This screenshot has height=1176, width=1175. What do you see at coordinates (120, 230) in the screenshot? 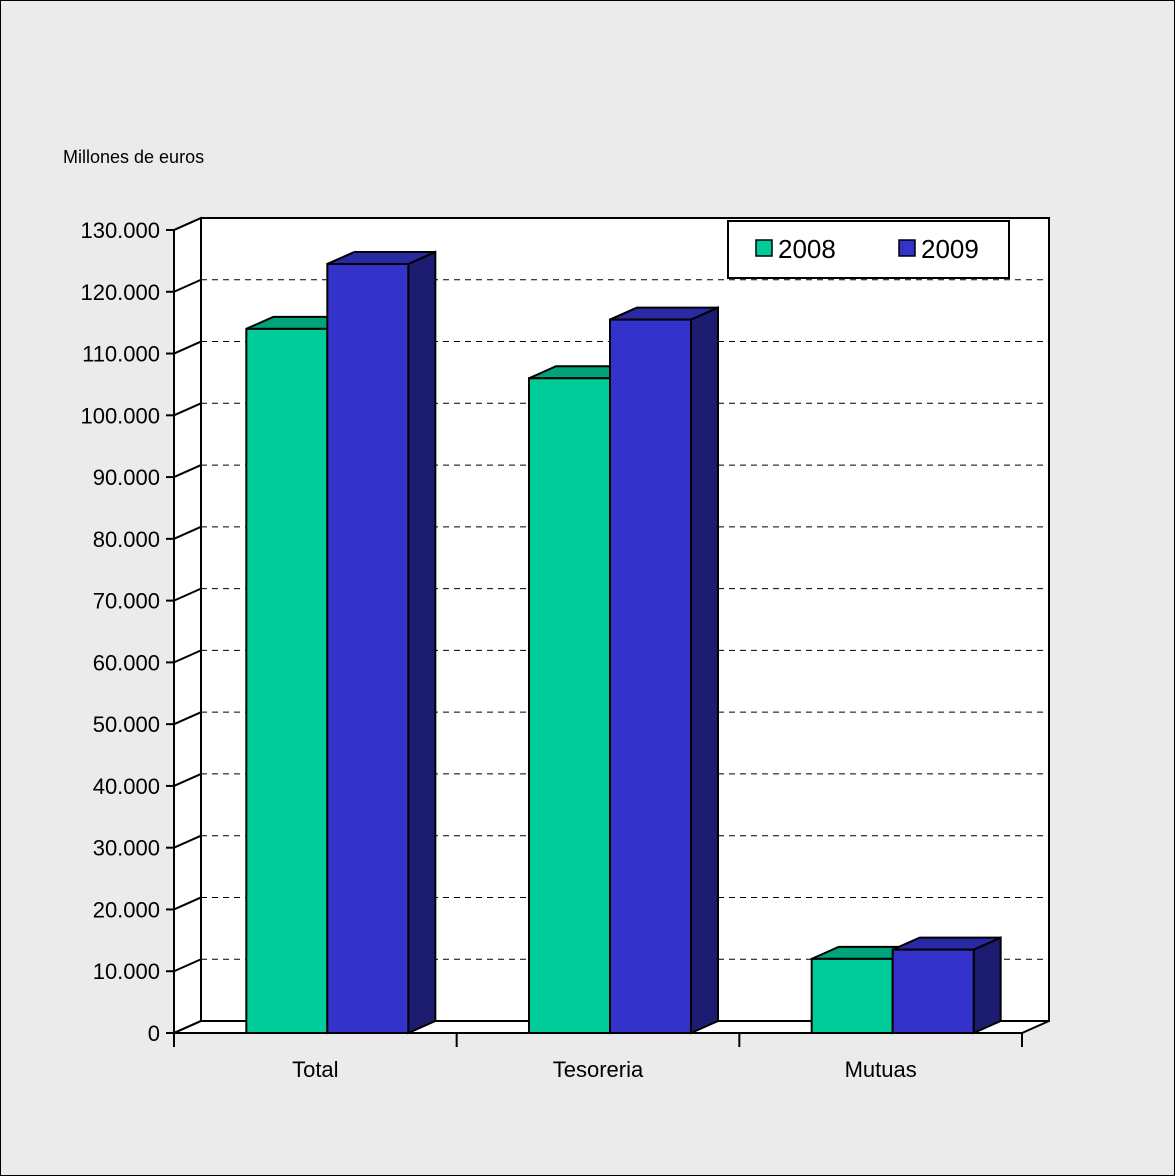
I see `y-tick-label: 130.000` at bounding box center [120, 230].